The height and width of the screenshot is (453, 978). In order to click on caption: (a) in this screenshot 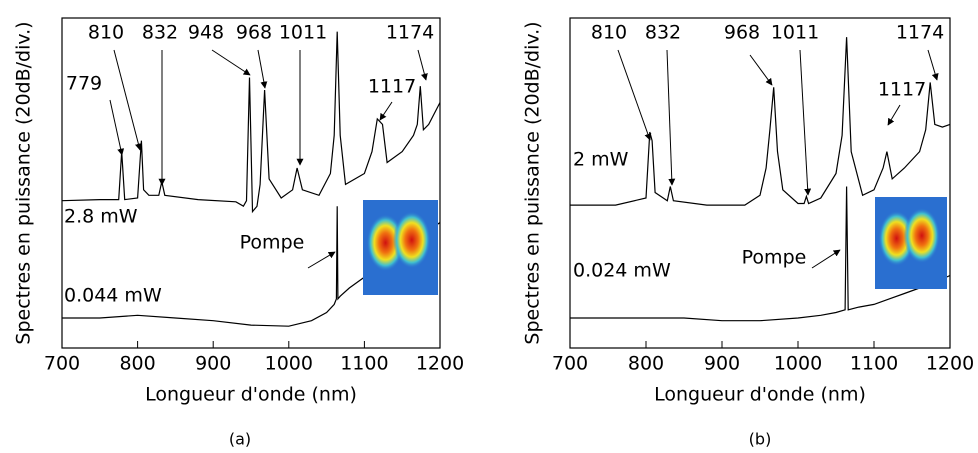, I will do `click(240, 439)`.